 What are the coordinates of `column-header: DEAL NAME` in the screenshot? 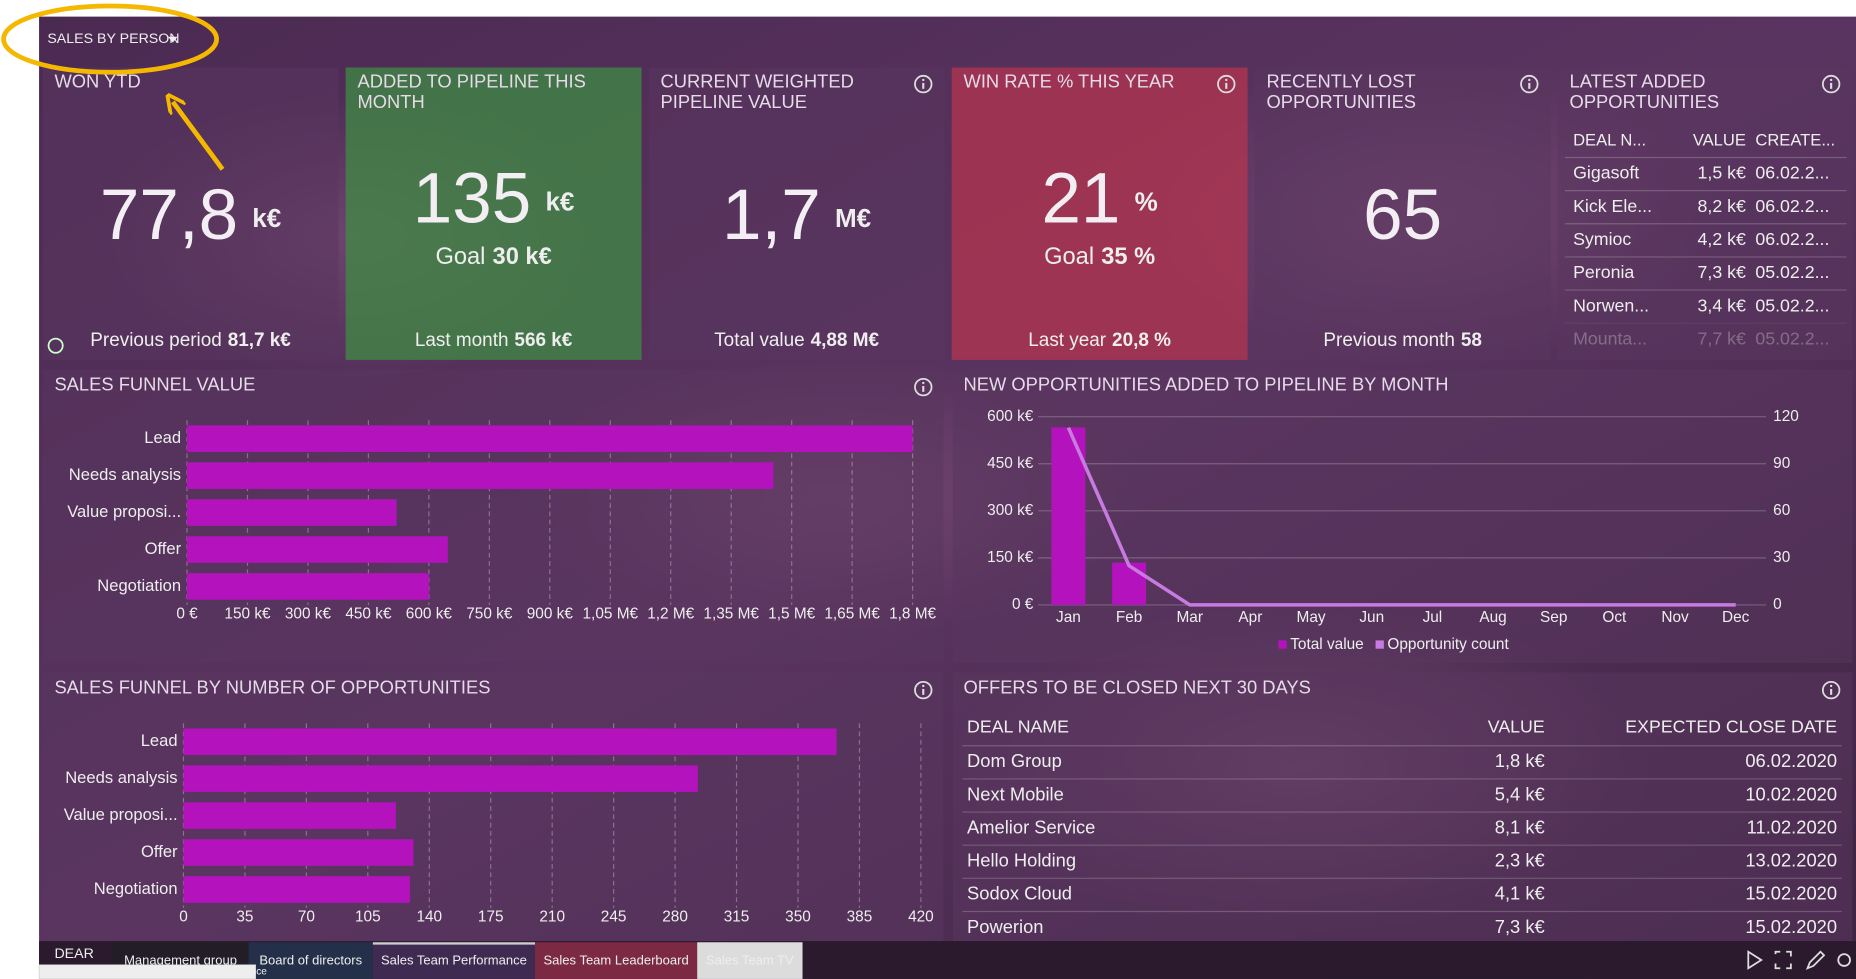 It's located at (1018, 727).